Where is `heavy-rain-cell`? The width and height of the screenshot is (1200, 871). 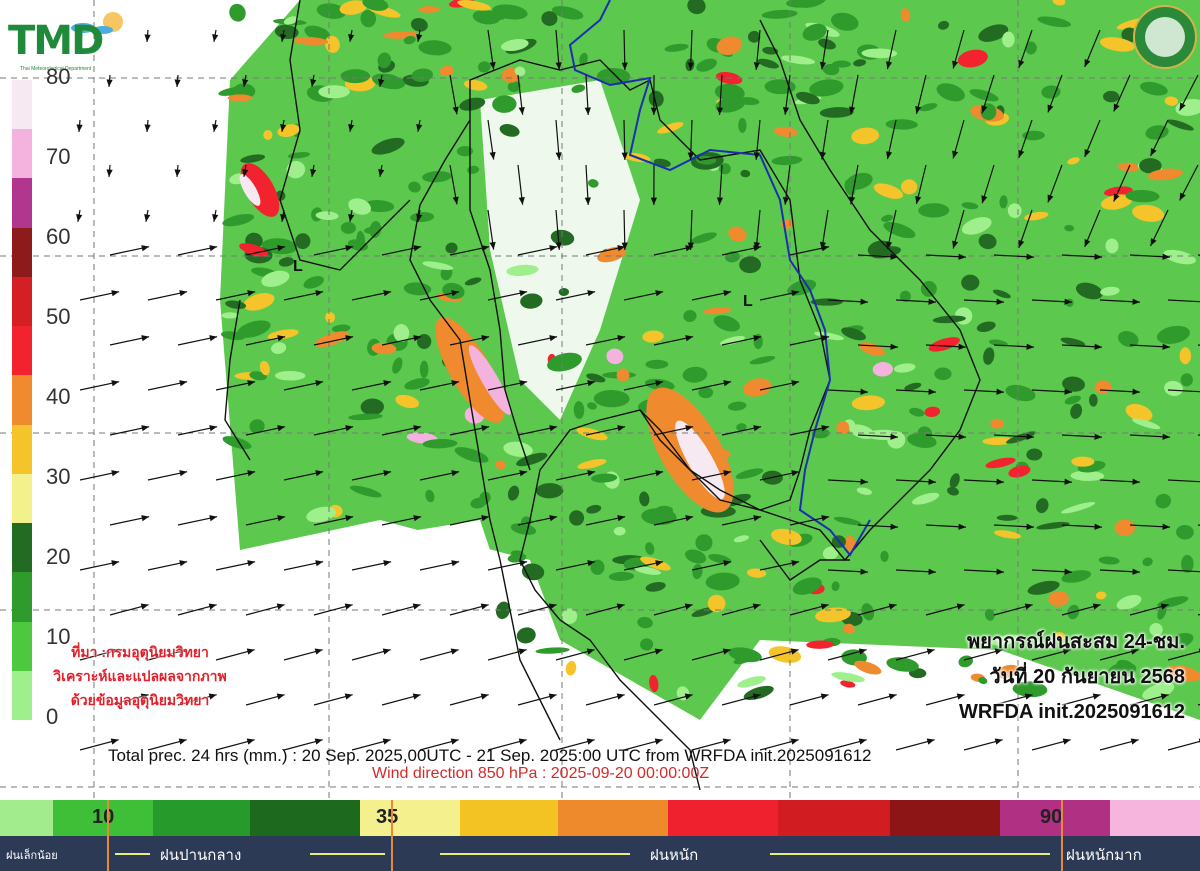 heavy-rain-cell is located at coordinates (260, 190).